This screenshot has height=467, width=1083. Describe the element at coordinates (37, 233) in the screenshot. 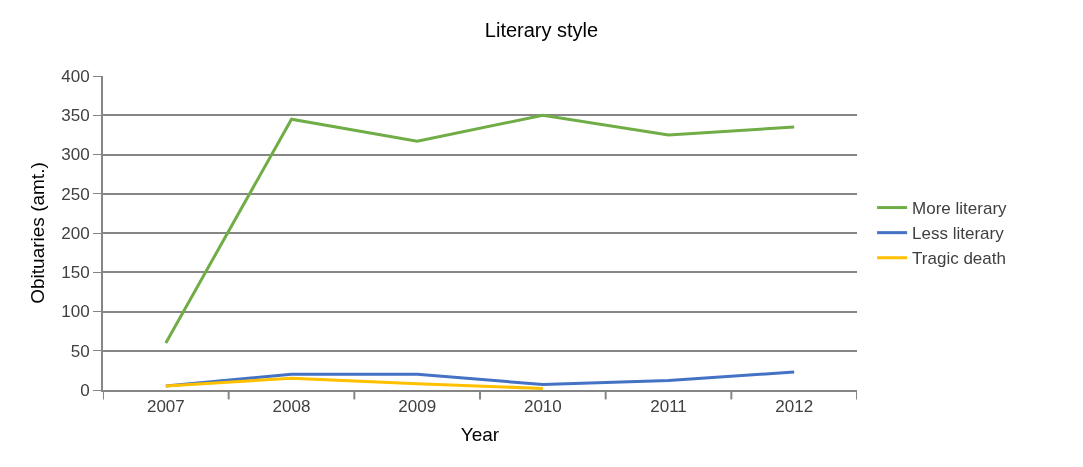

I see `y-axis-title: Obituaries (amt.)` at that location.